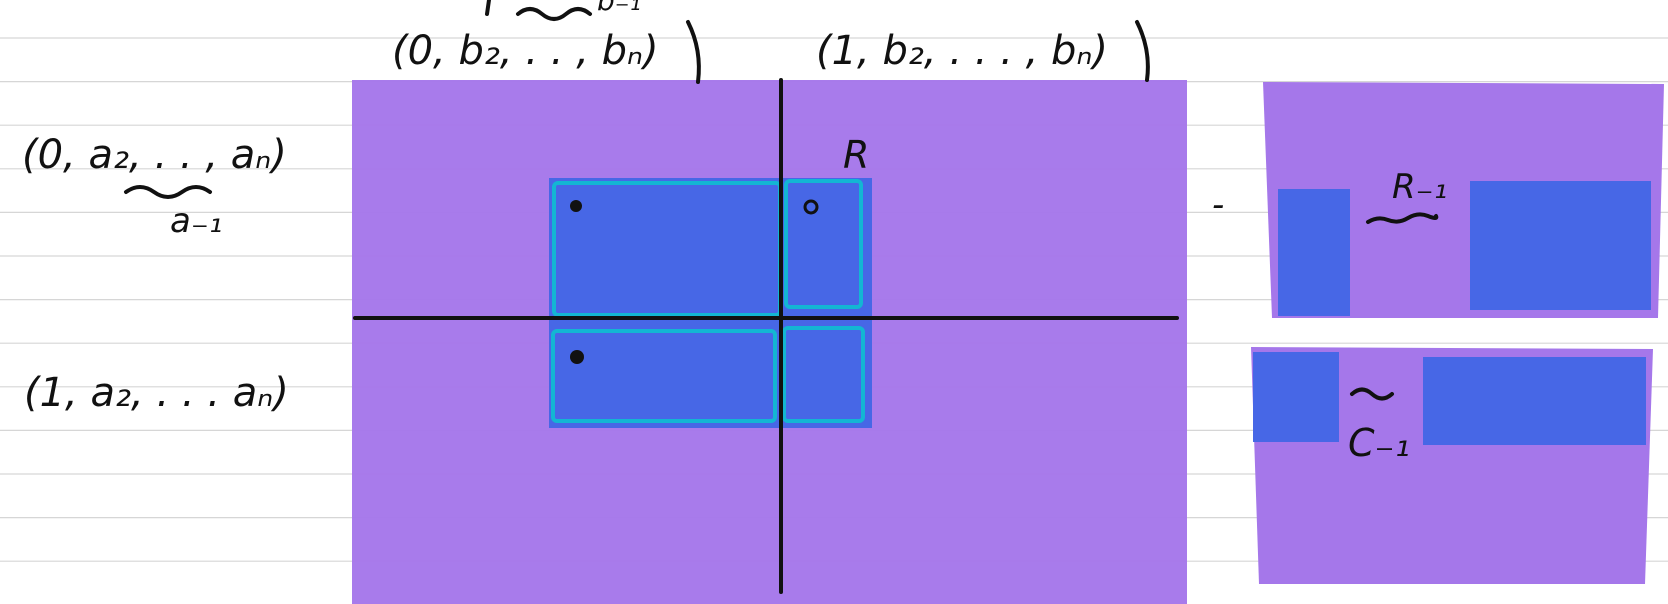 The width and height of the screenshot is (1668, 604). What do you see at coordinates (619, 8) in the screenshot?
I see `col-header-top-partial: b₋₁` at bounding box center [619, 8].